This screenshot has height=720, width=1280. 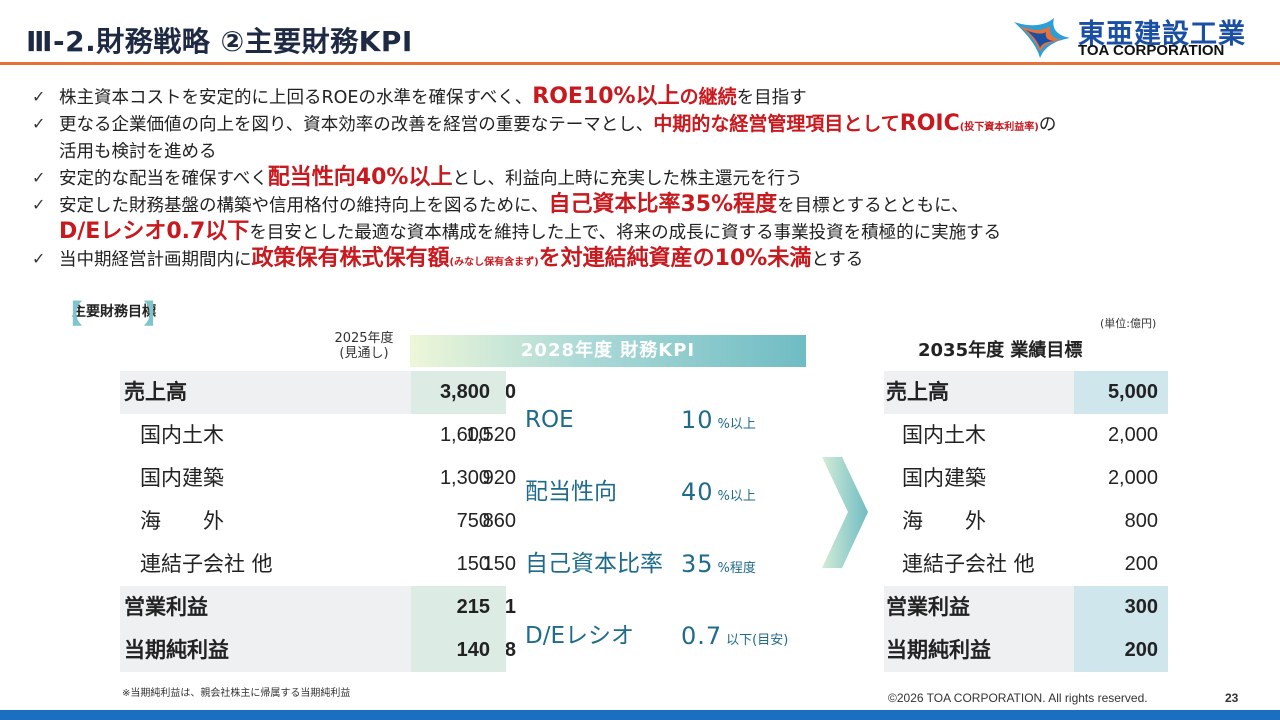 I want to click on chevron-right-icon, so click(x=845, y=512).